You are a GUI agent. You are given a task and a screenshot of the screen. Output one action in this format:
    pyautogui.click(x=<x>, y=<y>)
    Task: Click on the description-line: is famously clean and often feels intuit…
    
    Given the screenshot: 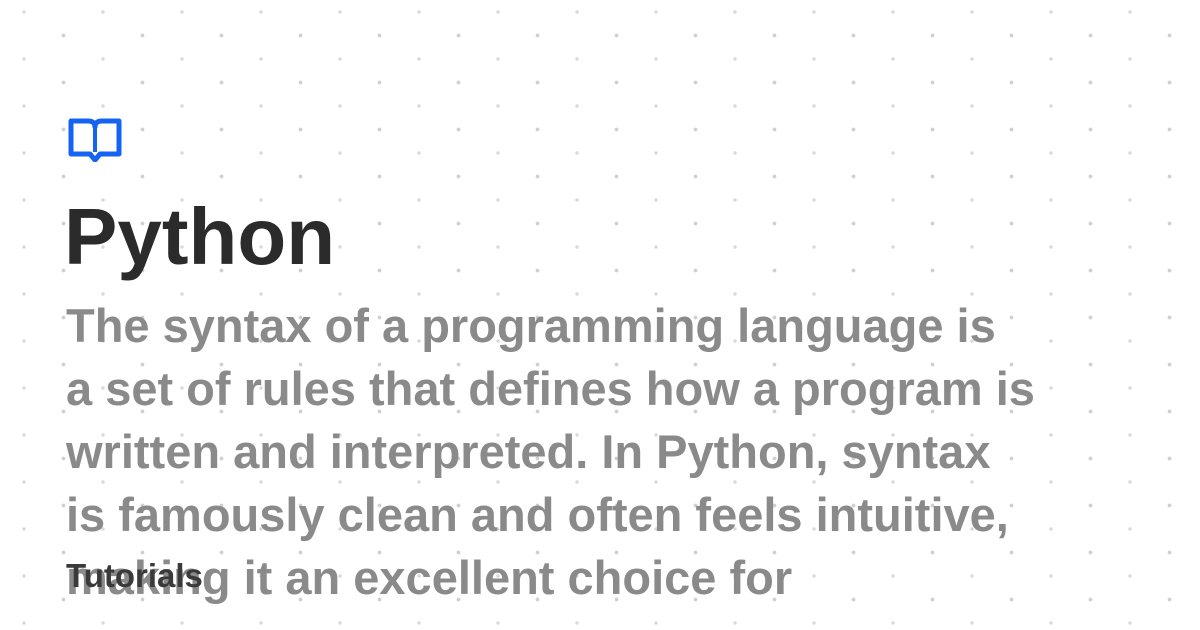 What is the action you would take?
    pyautogui.click(x=537, y=514)
    